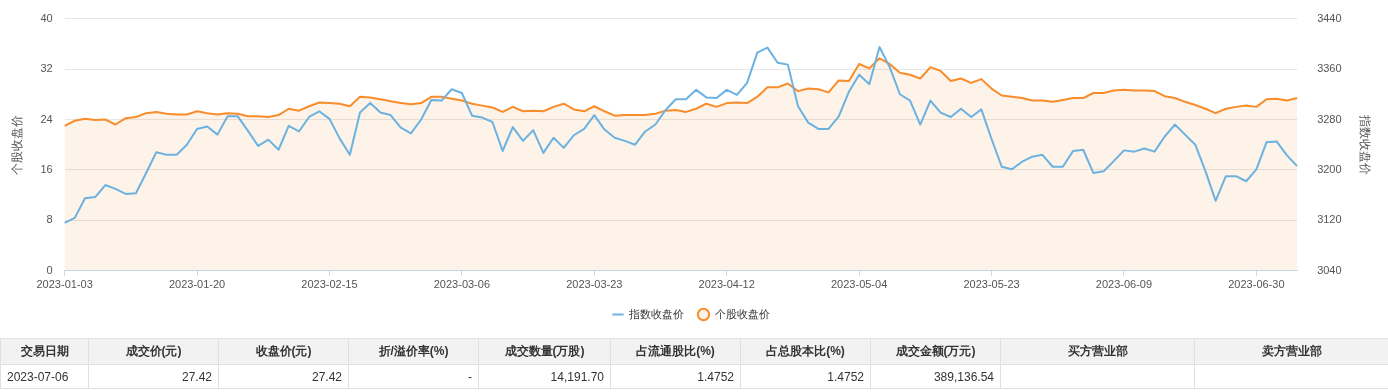  What do you see at coordinates (153, 351) in the screenshot?
I see `category-label: 成交价(元)` at bounding box center [153, 351].